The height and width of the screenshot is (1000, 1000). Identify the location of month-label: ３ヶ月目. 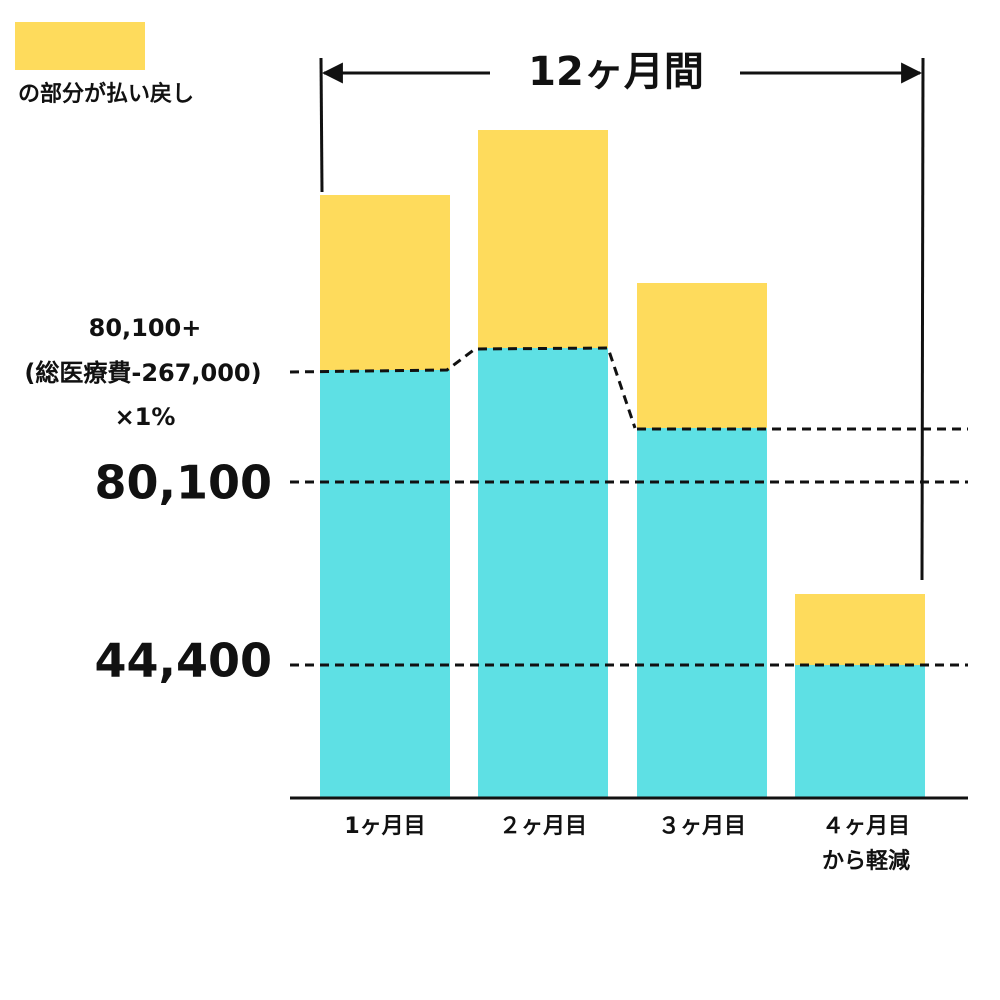
(702, 826).